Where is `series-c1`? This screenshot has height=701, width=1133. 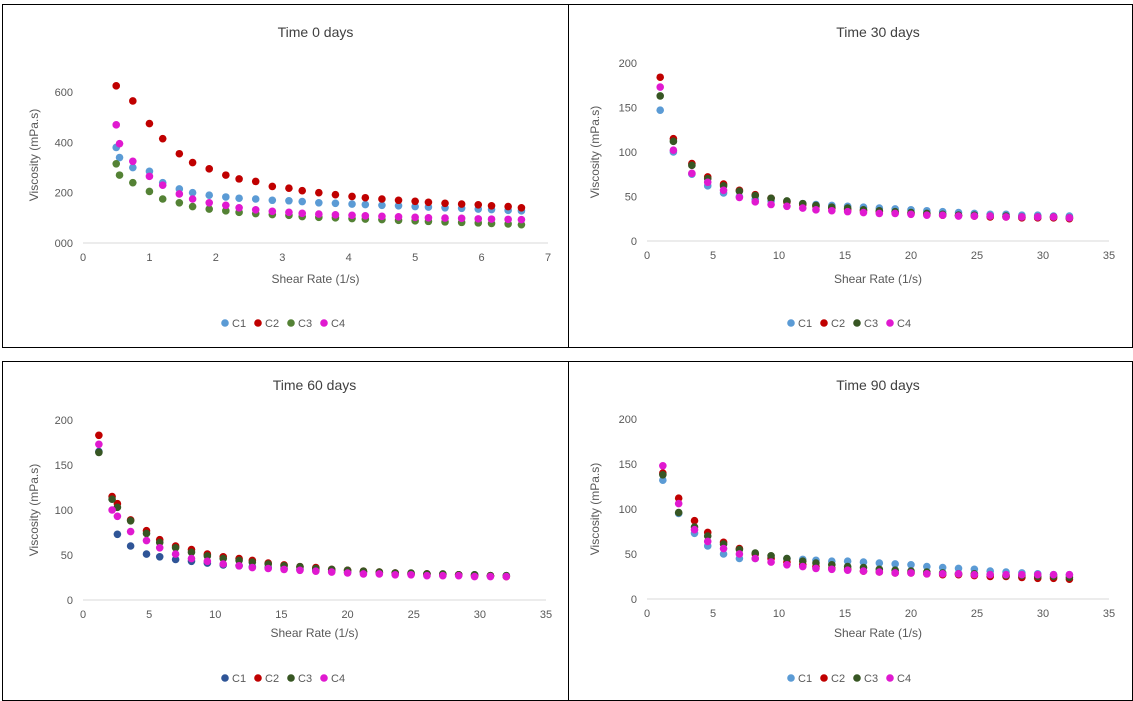
series-c1 is located at coordinates (865, 163).